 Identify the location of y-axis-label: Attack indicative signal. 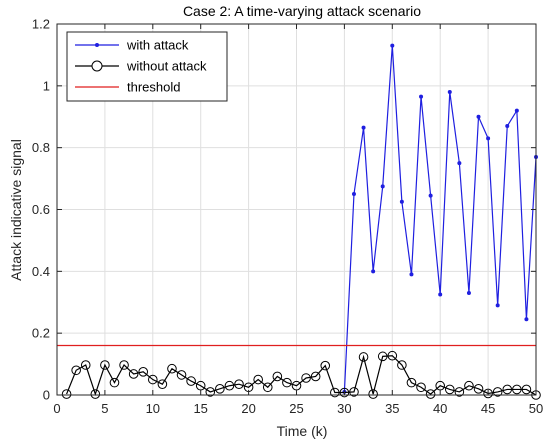
(16, 210).